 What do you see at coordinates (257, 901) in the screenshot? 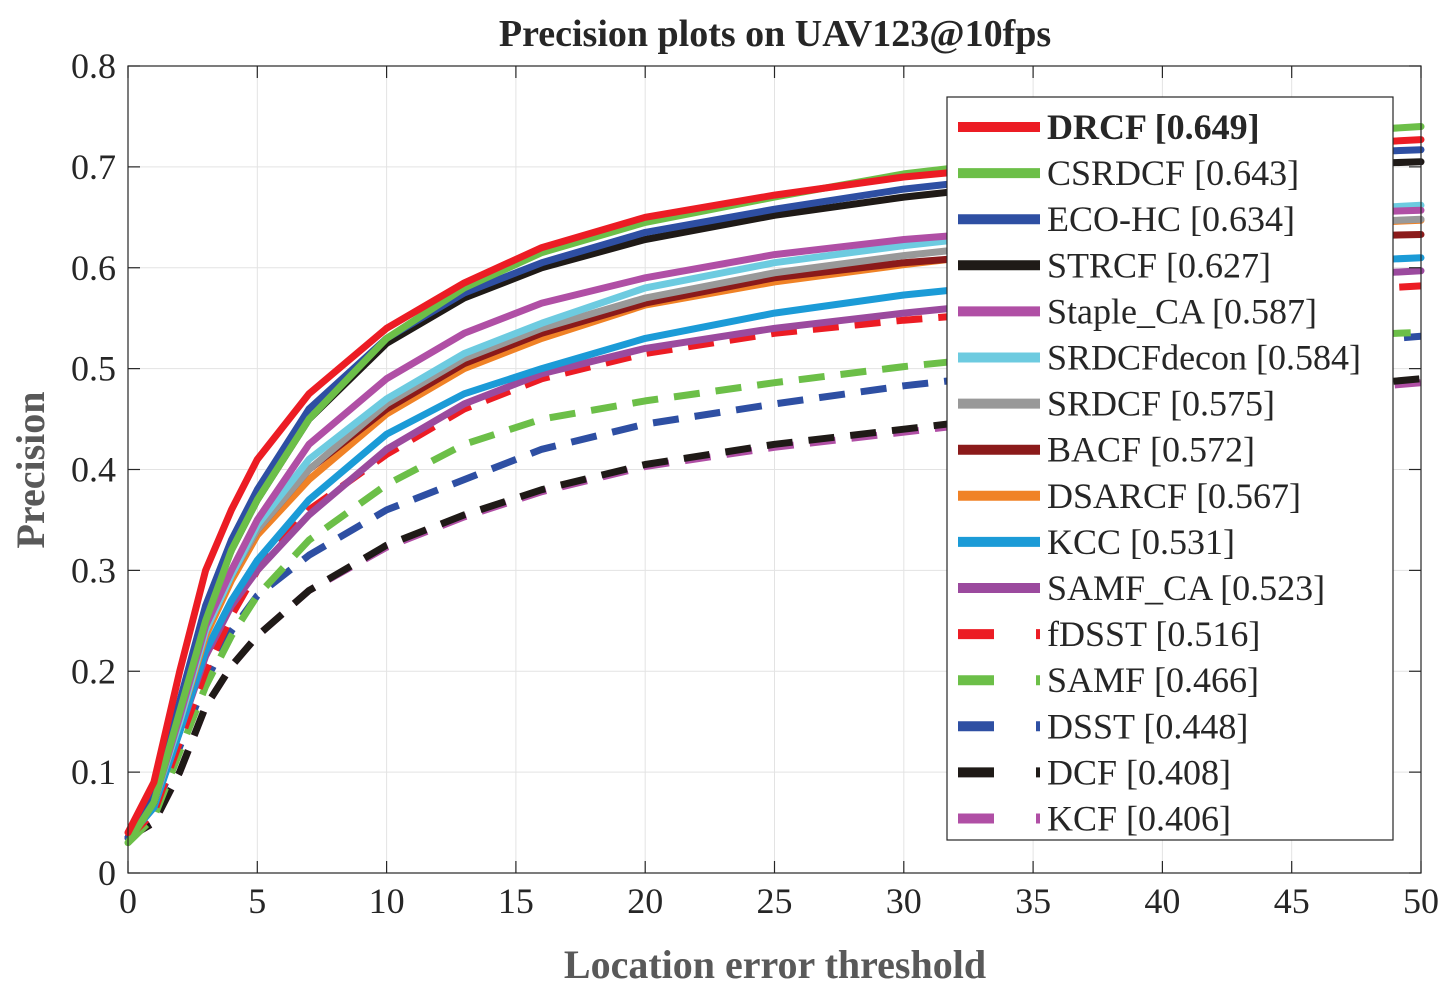
I see `x-tick-label: 5` at bounding box center [257, 901].